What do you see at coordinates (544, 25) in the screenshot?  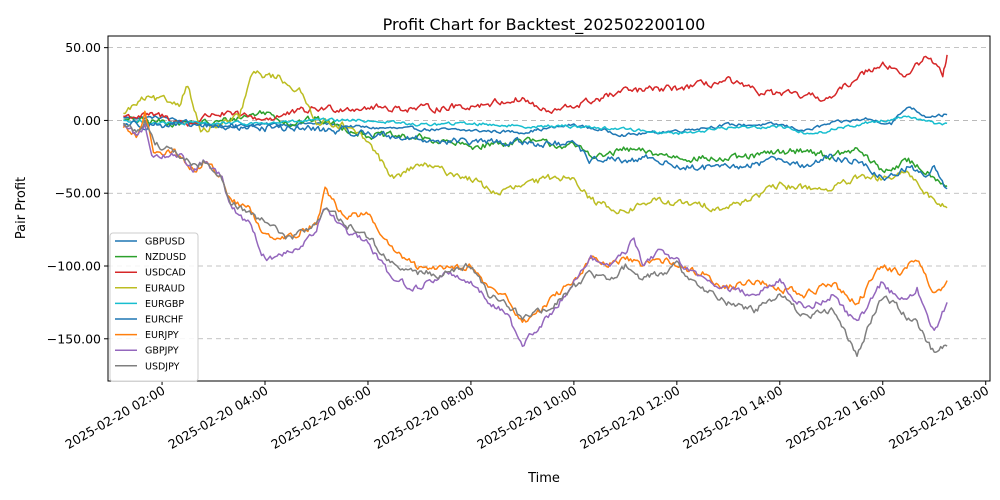 I see `chart-title: Profit Chart for Backtest_202502200100` at bounding box center [544, 25].